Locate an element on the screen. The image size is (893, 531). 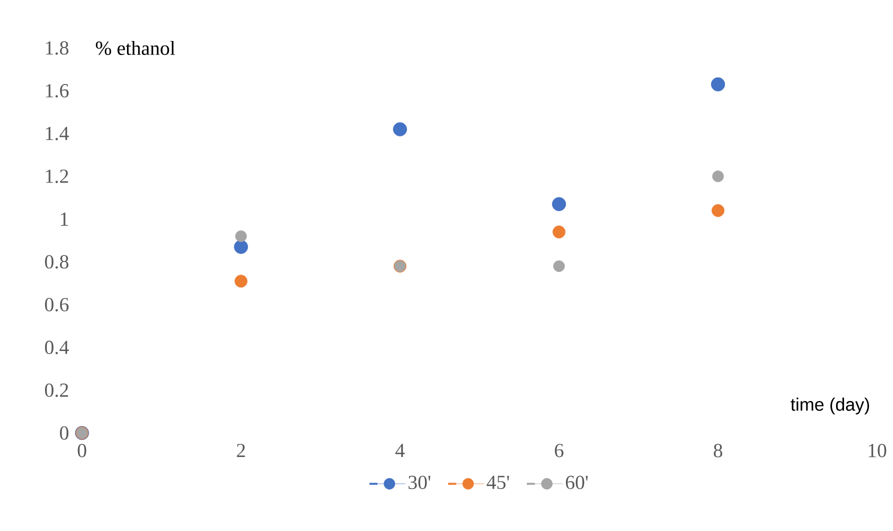
x-tick-label: 0 is located at coordinates (82, 451).